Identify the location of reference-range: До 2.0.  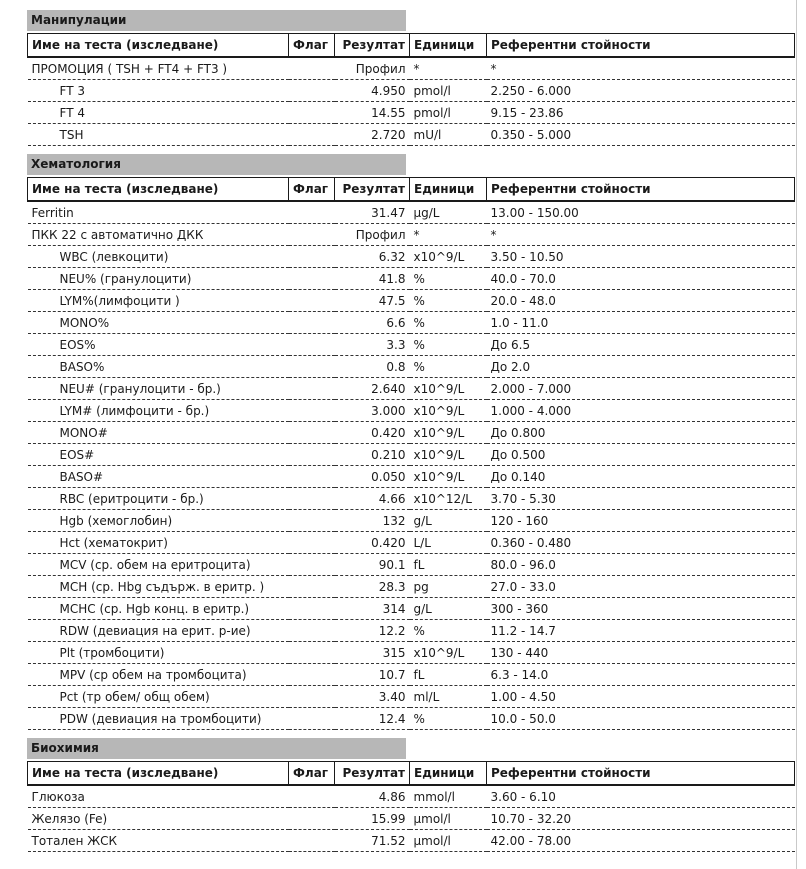
(640, 366).